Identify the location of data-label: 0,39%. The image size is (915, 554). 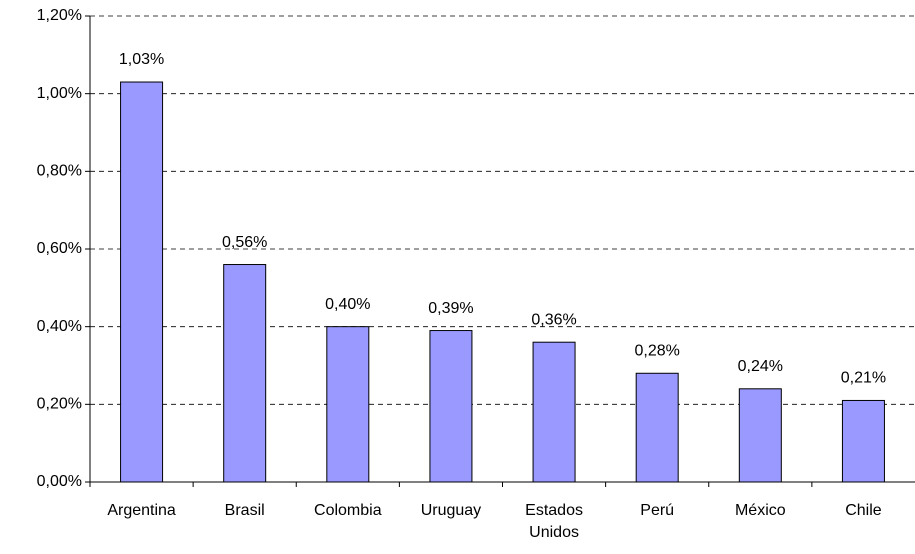
(450, 308).